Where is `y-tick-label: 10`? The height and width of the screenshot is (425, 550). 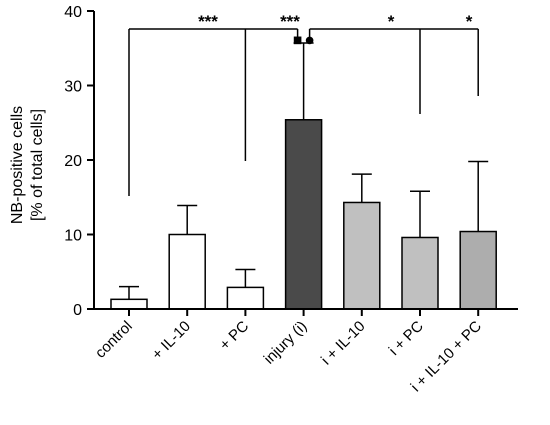 y-tick-label: 10 is located at coordinates (73, 236).